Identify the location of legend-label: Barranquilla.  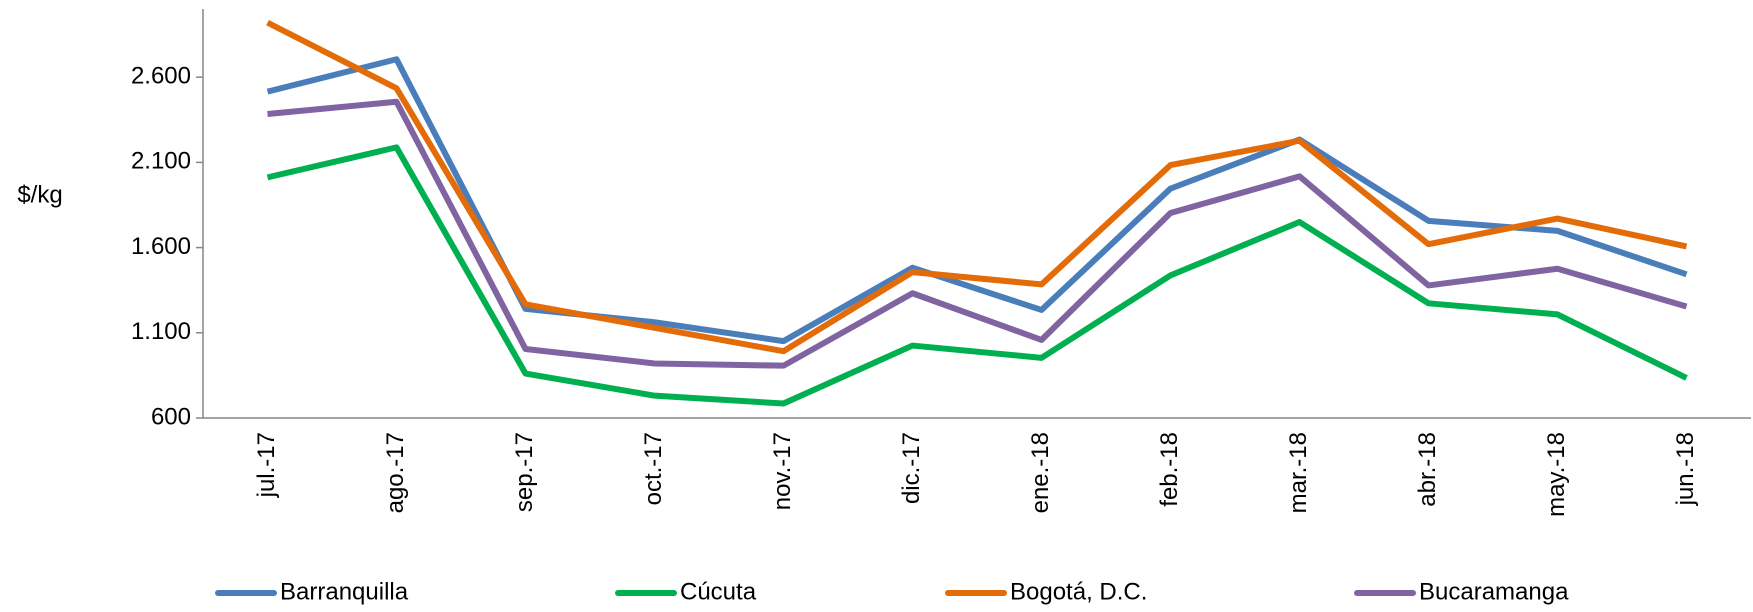
(344, 591).